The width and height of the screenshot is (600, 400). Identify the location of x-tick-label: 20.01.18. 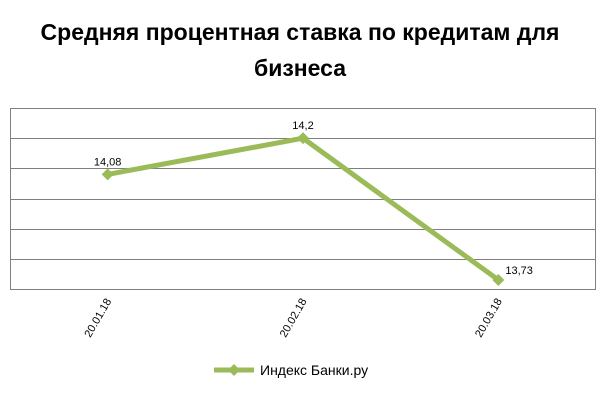
(98, 318).